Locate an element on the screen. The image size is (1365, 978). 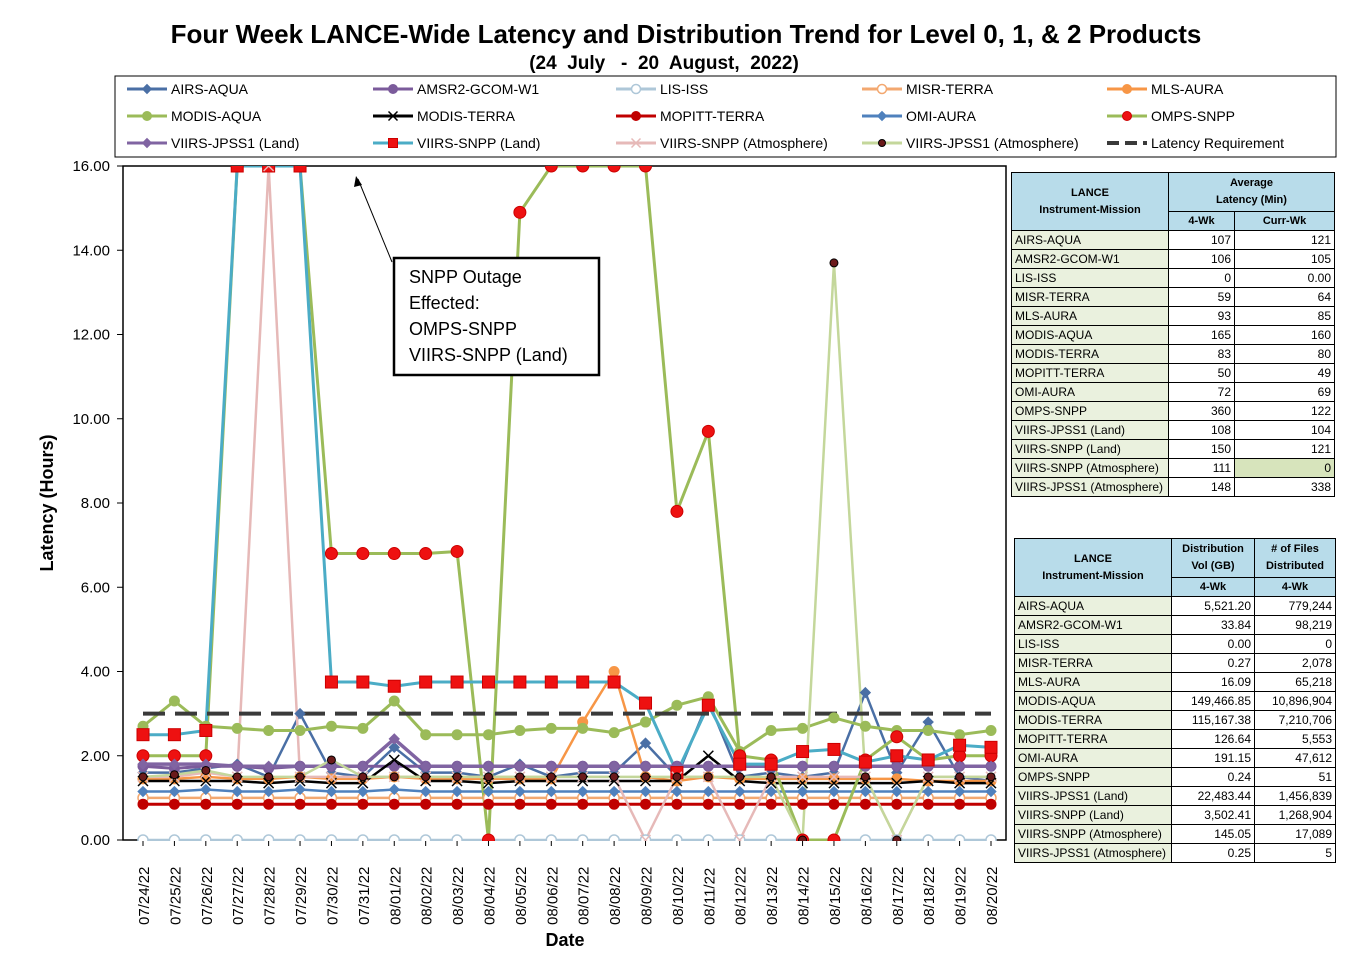
header-line: Instrument-Mission is located at coordinates (1090, 209).